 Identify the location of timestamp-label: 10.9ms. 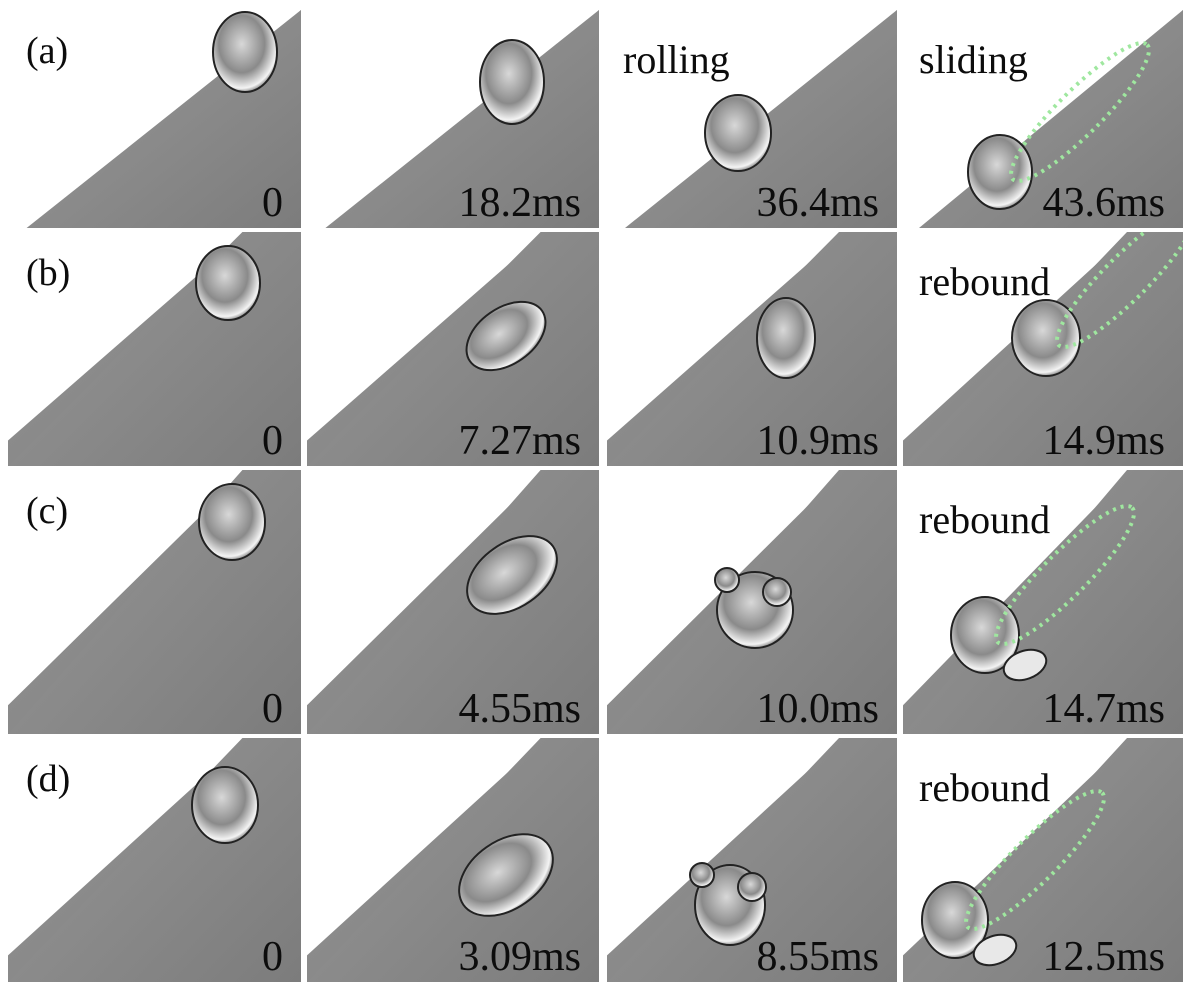
(817, 441).